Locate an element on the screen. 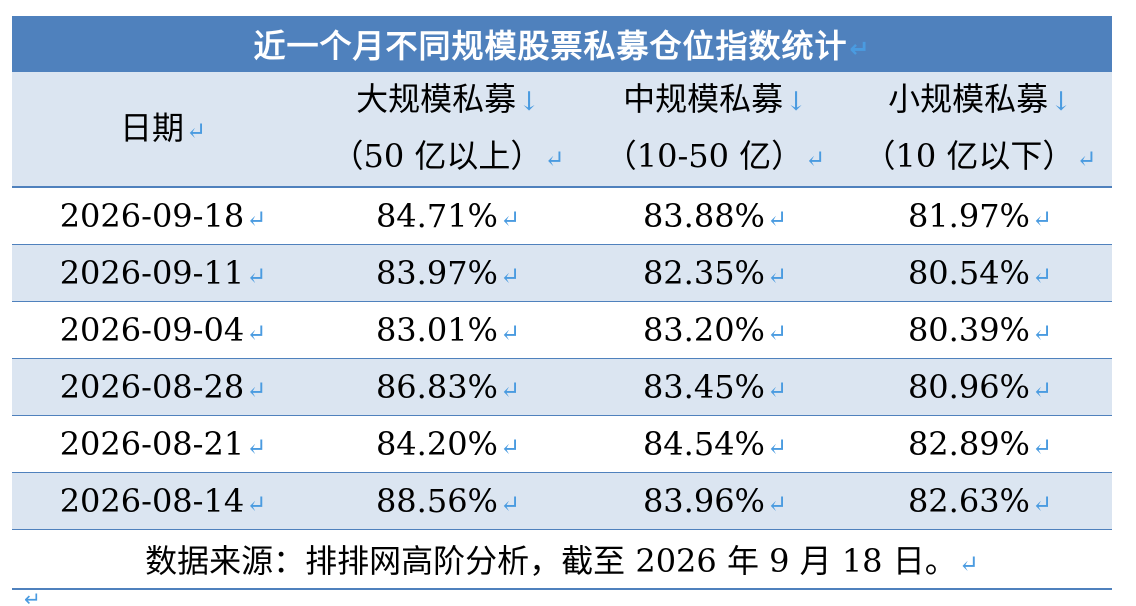 The image size is (1136, 606). cell-small: 80.39%↵ is located at coordinates (980, 330).